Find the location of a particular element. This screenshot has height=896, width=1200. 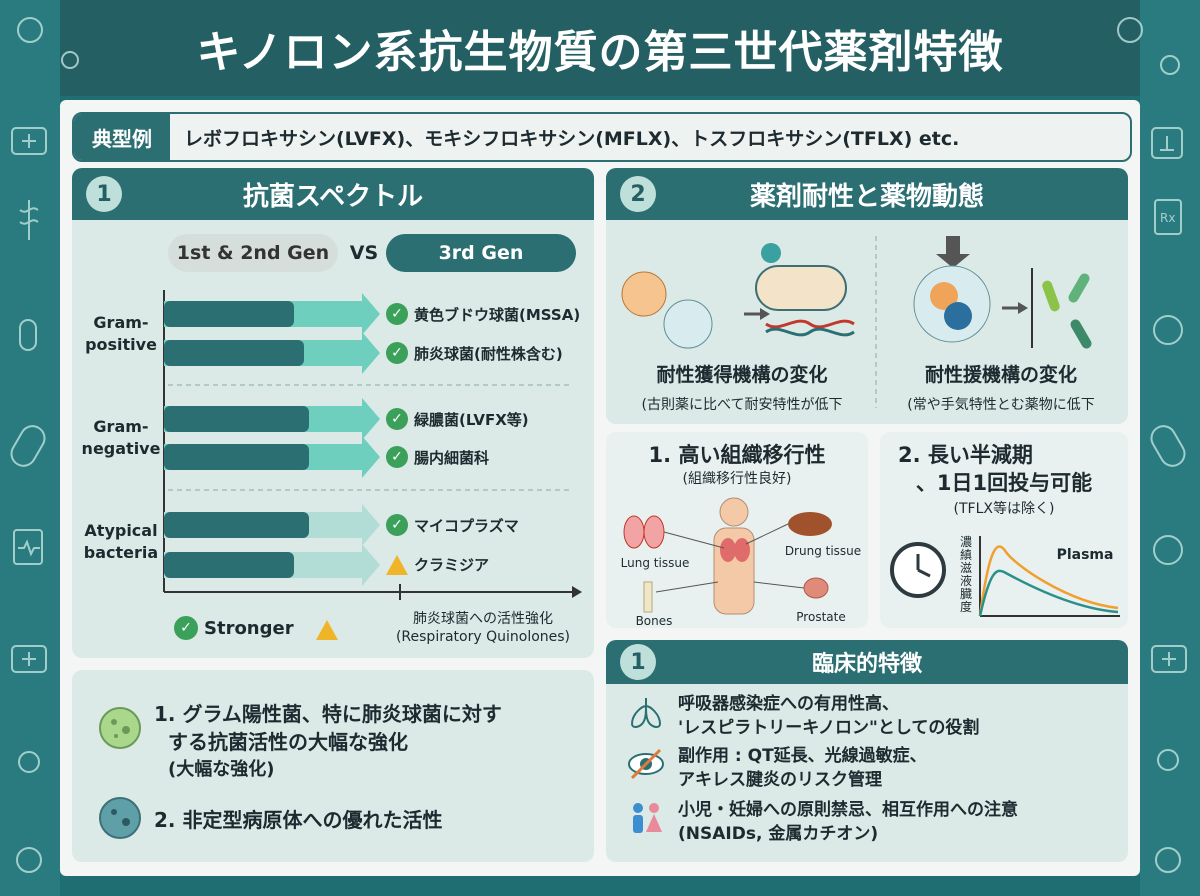

halflife-subtitle: (TFLX等は除く) is located at coordinates (1004, 509).